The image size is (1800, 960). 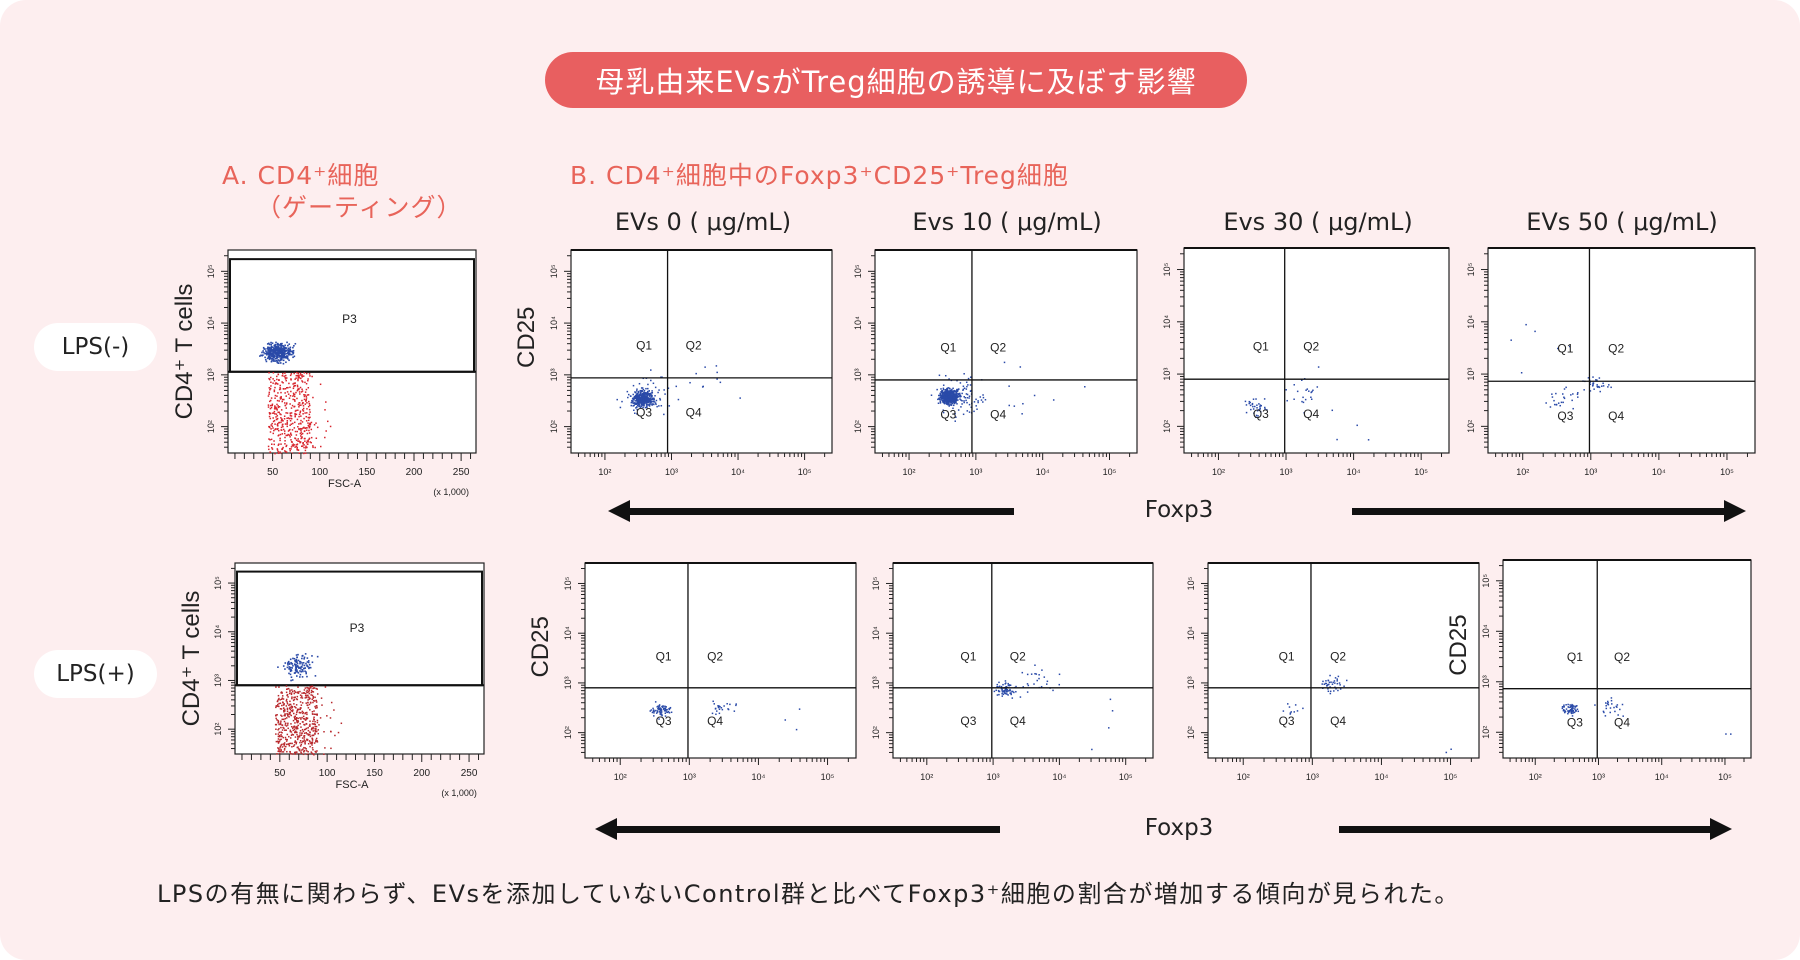 I want to click on x-axis: 10² 10³ 10⁴ 10⁵, so click(x=701, y=465).